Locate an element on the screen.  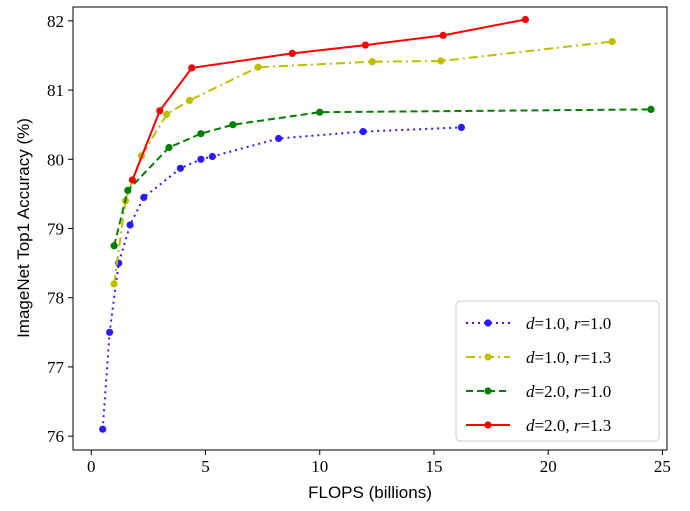
y-tick-label: 76 is located at coordinates (55, 436).